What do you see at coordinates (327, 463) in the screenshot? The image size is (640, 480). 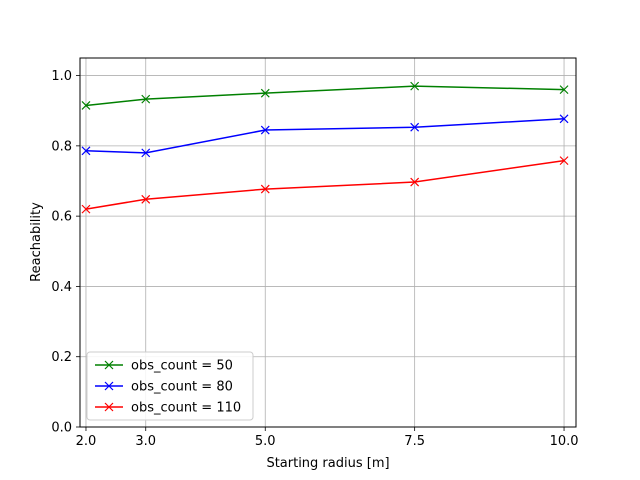 I see `x-axis-label: Starting radius [m]` at bounding box center [327, 463].